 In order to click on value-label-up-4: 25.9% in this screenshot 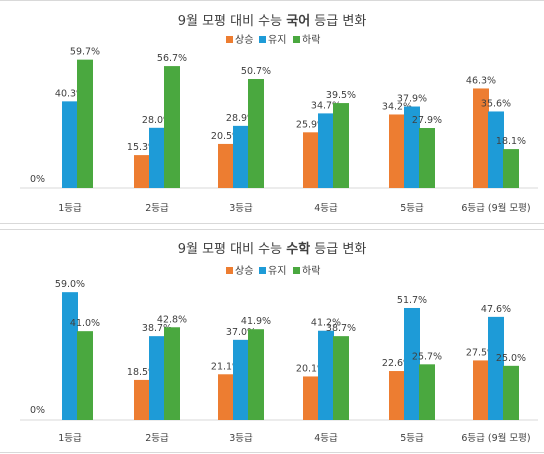, I will do `click(311, 124)`.